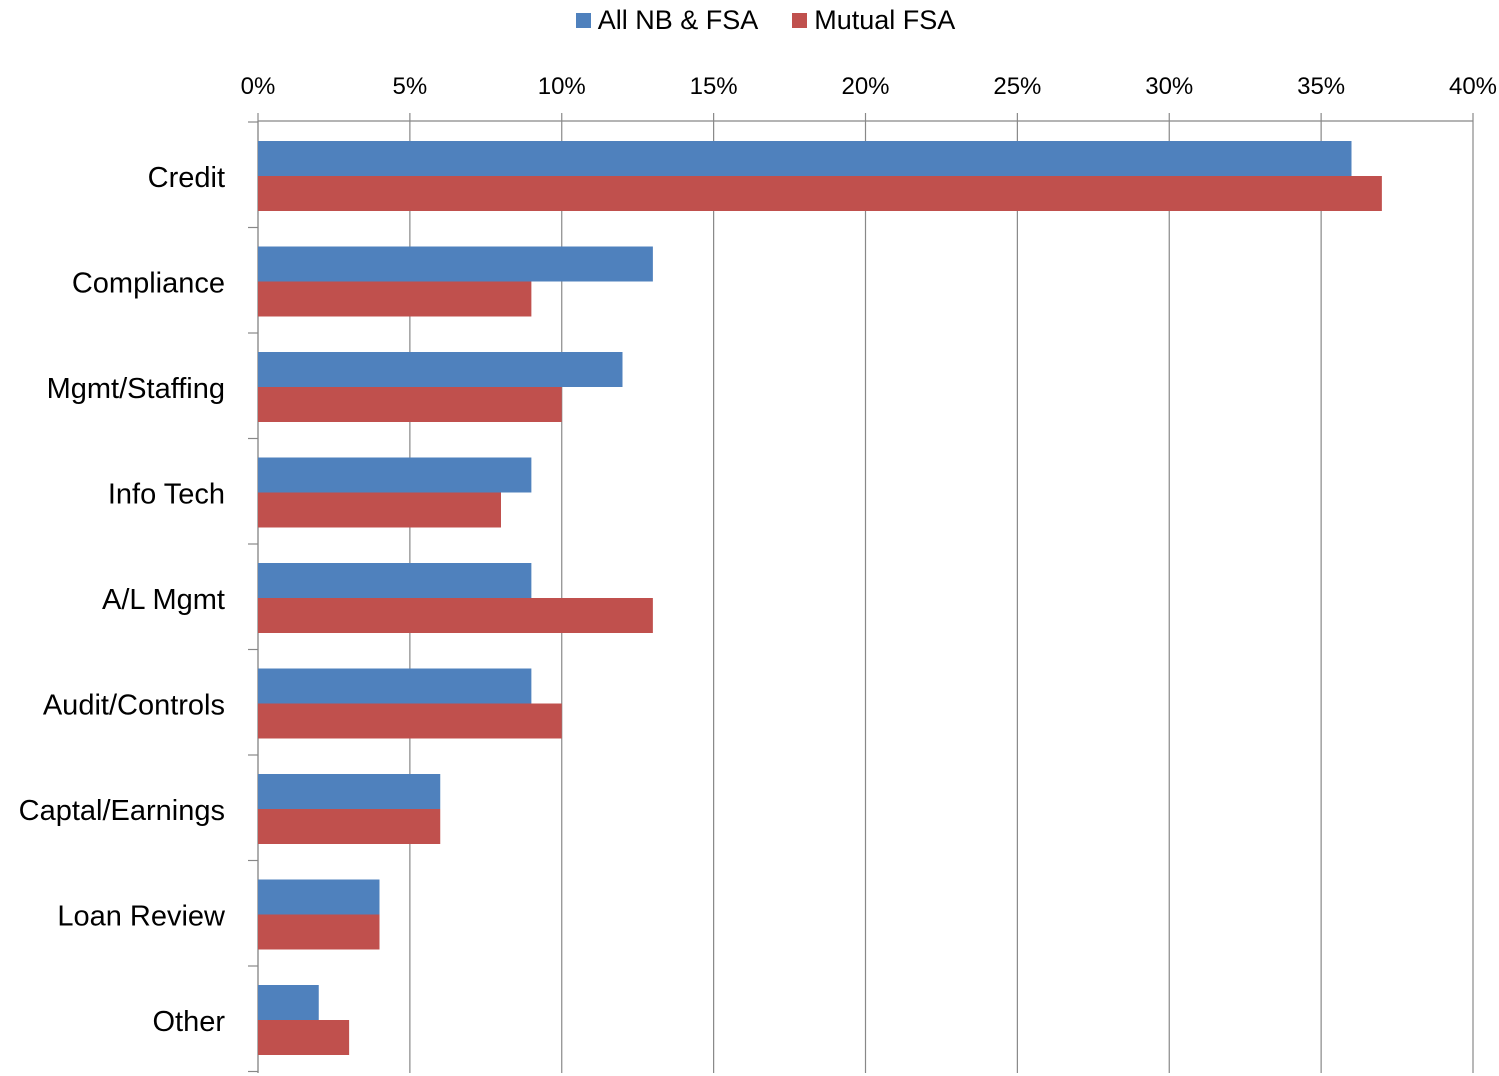  What do you see at coordinates (188, 1022) in the screenshot?
I see `category-label: Other` at bounding box center [188, 1022].